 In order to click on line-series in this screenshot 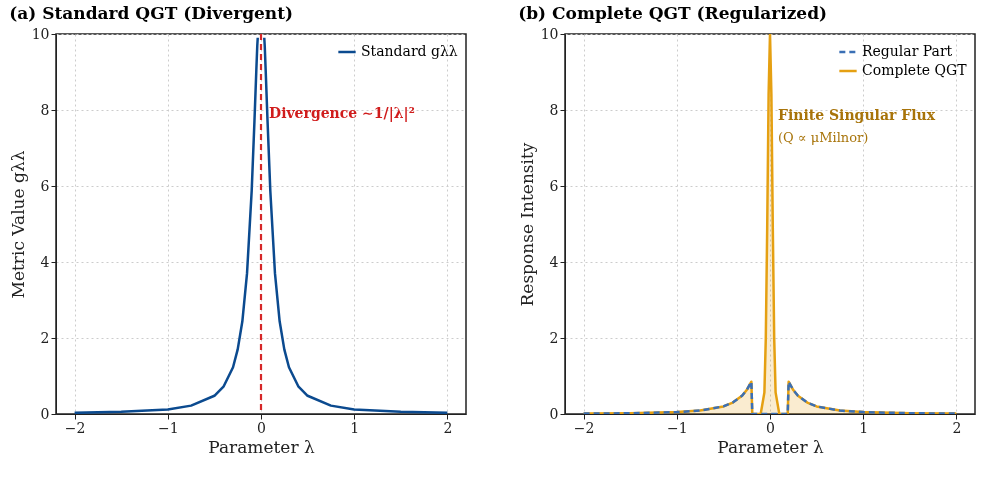, I will do `click(770, 397)`.